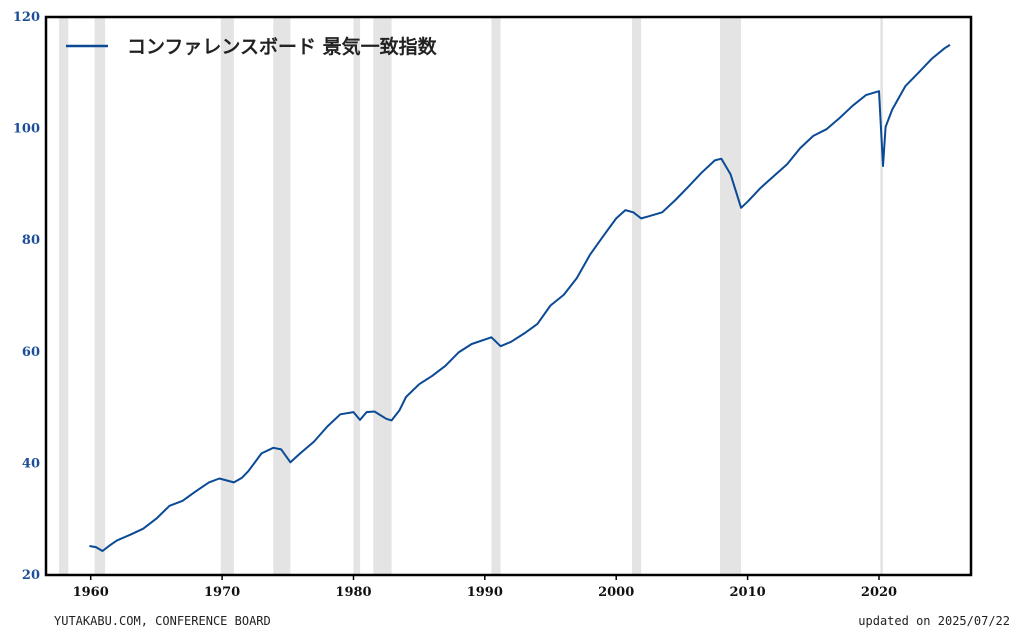 This screenshot has height=637, width=1024. What do you see at coordinates (353, 592) in the screenshot?
I see `x-tick-label: 1980` at bounding box center [353, 592].